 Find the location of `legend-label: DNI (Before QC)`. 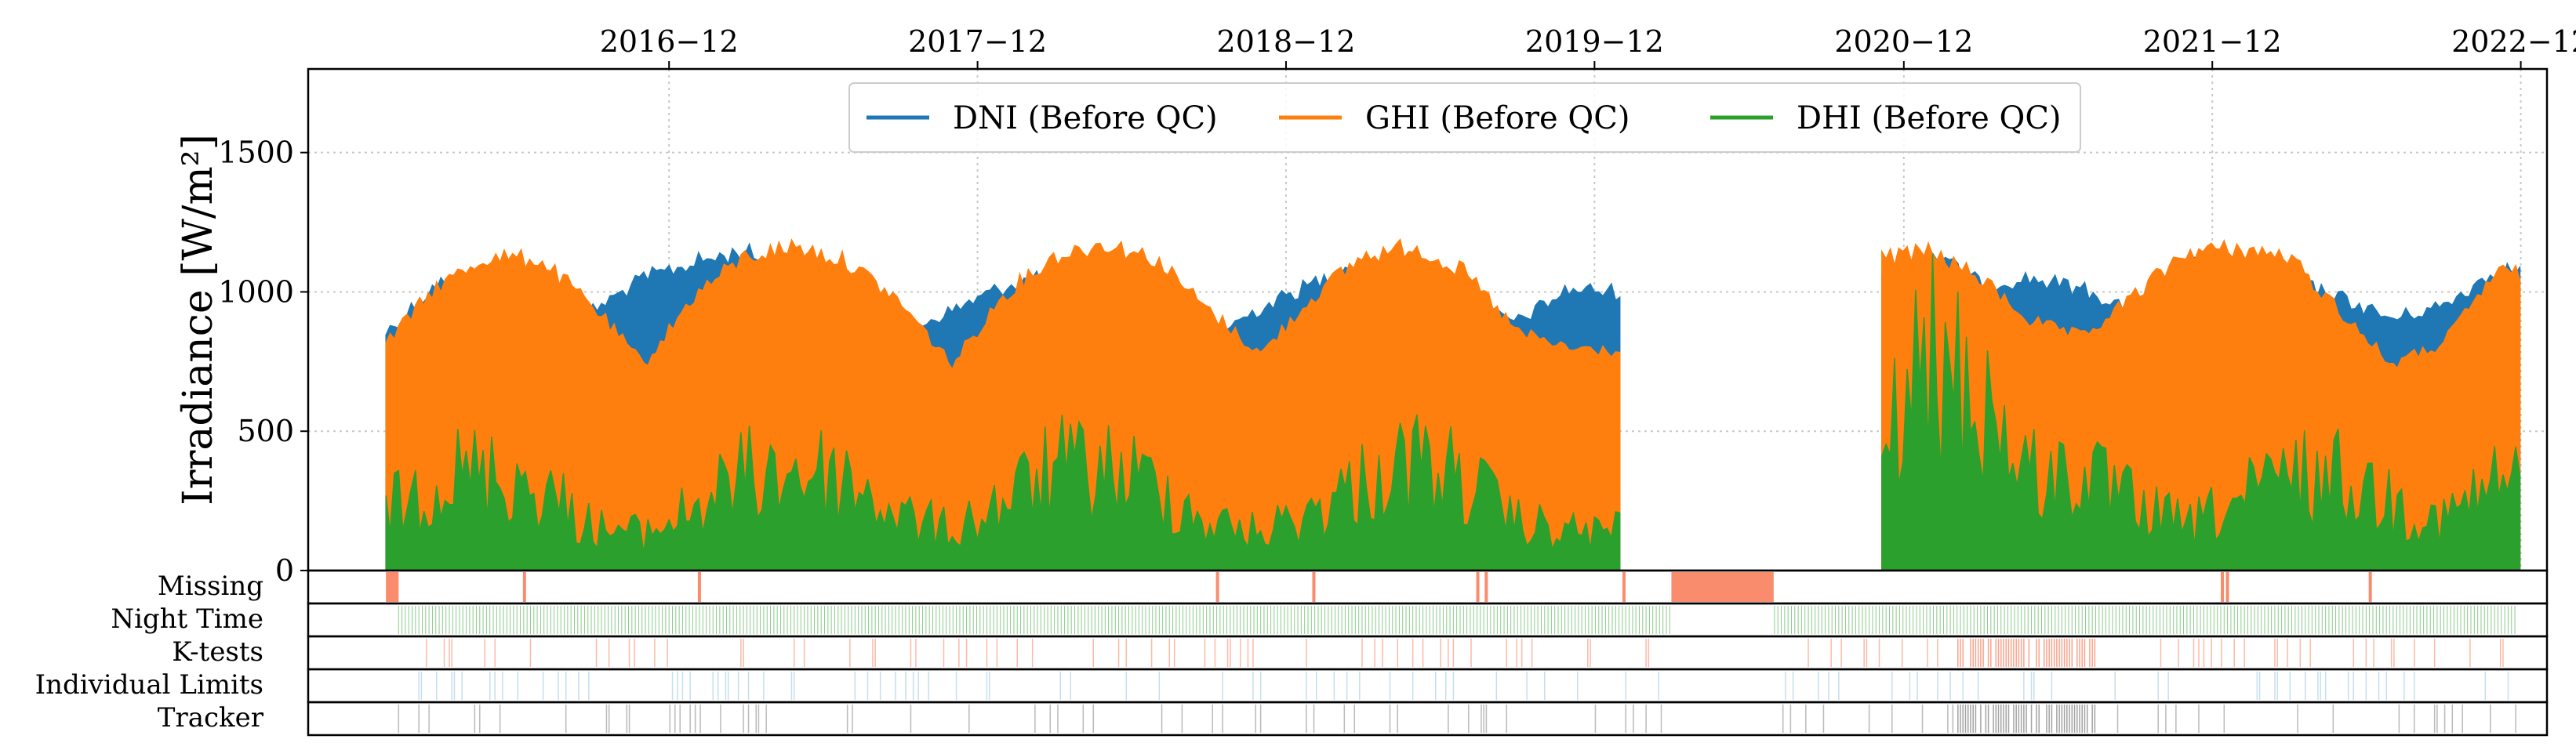

legend-label: DNI (Before QC) is located at coordinates (1085, 118).